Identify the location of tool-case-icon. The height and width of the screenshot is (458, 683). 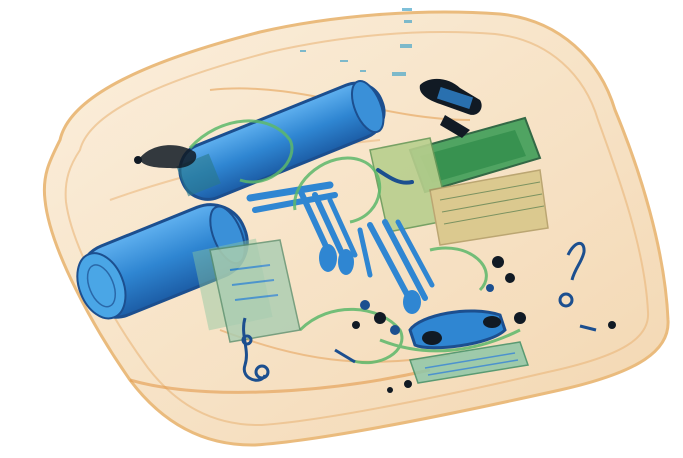
(457, 329).